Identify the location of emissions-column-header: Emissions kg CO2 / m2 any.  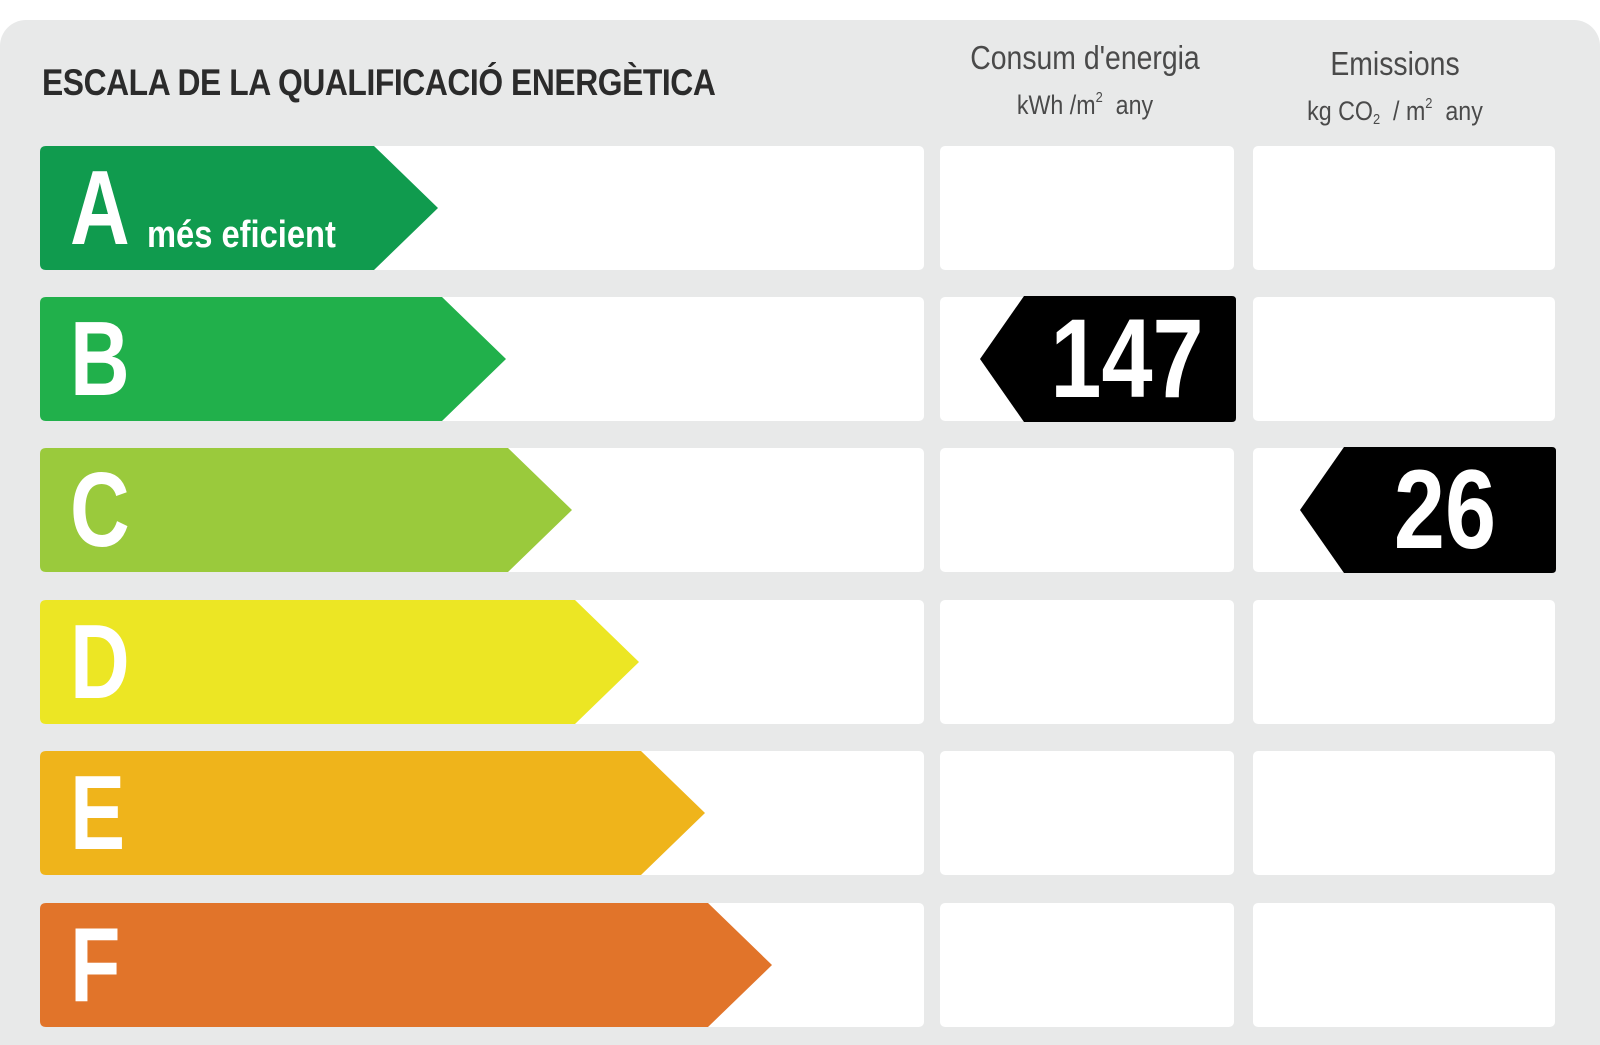
(1395, 92).